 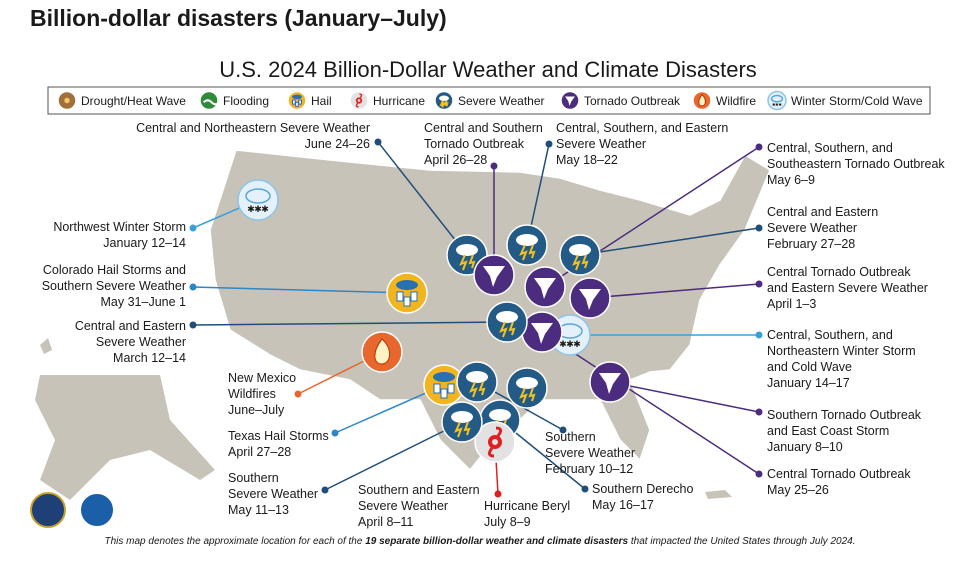 I want to click on legend-label: Winter Storm/Cold Wave, so click(x=857, y=101).